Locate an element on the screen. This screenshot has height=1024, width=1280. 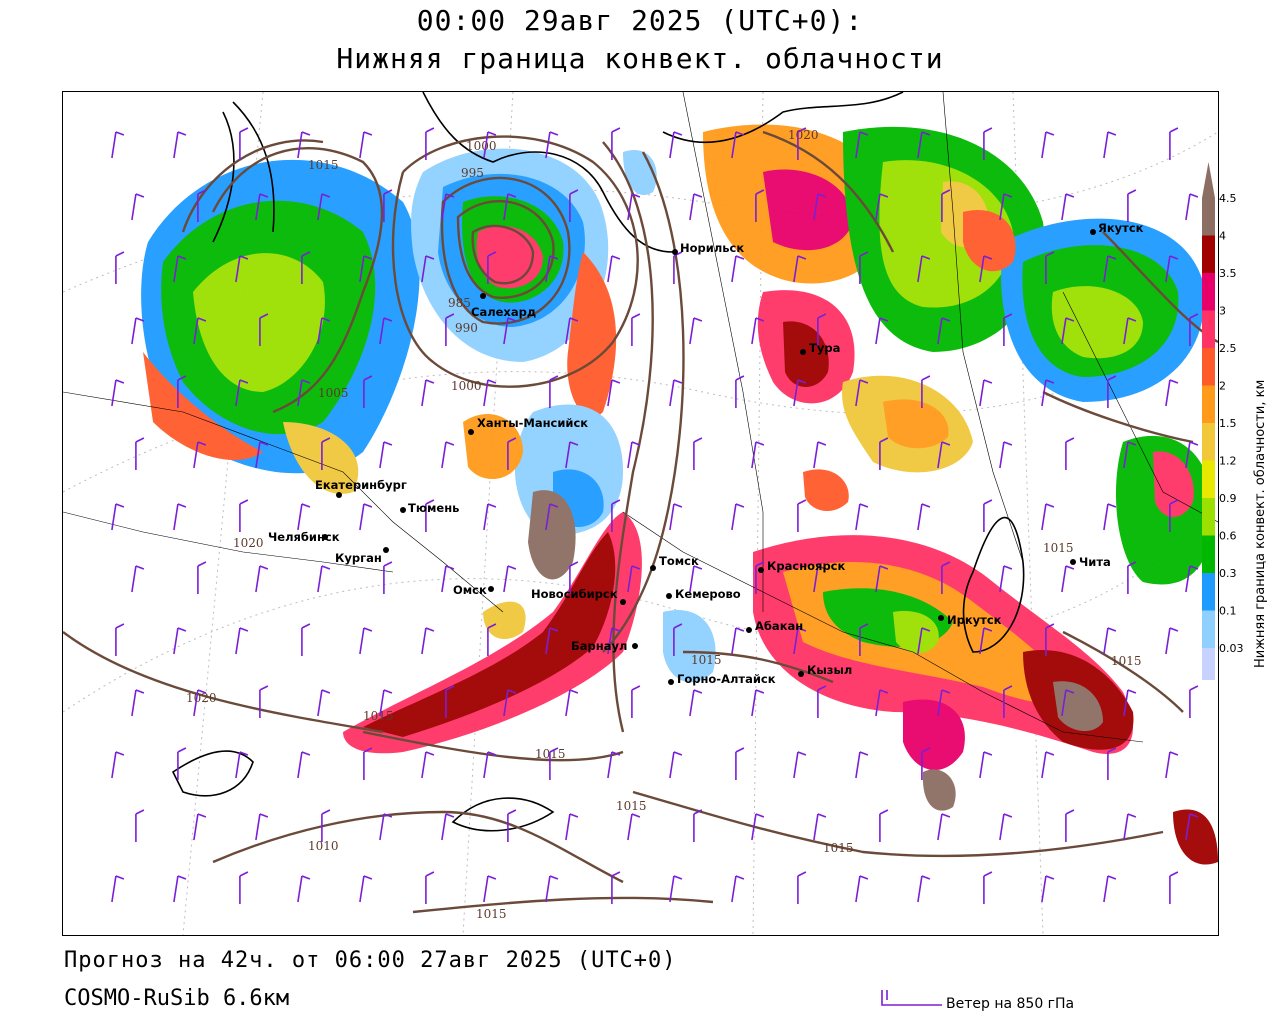
isobar-label: 1020 is located at coordinates (803, 135).